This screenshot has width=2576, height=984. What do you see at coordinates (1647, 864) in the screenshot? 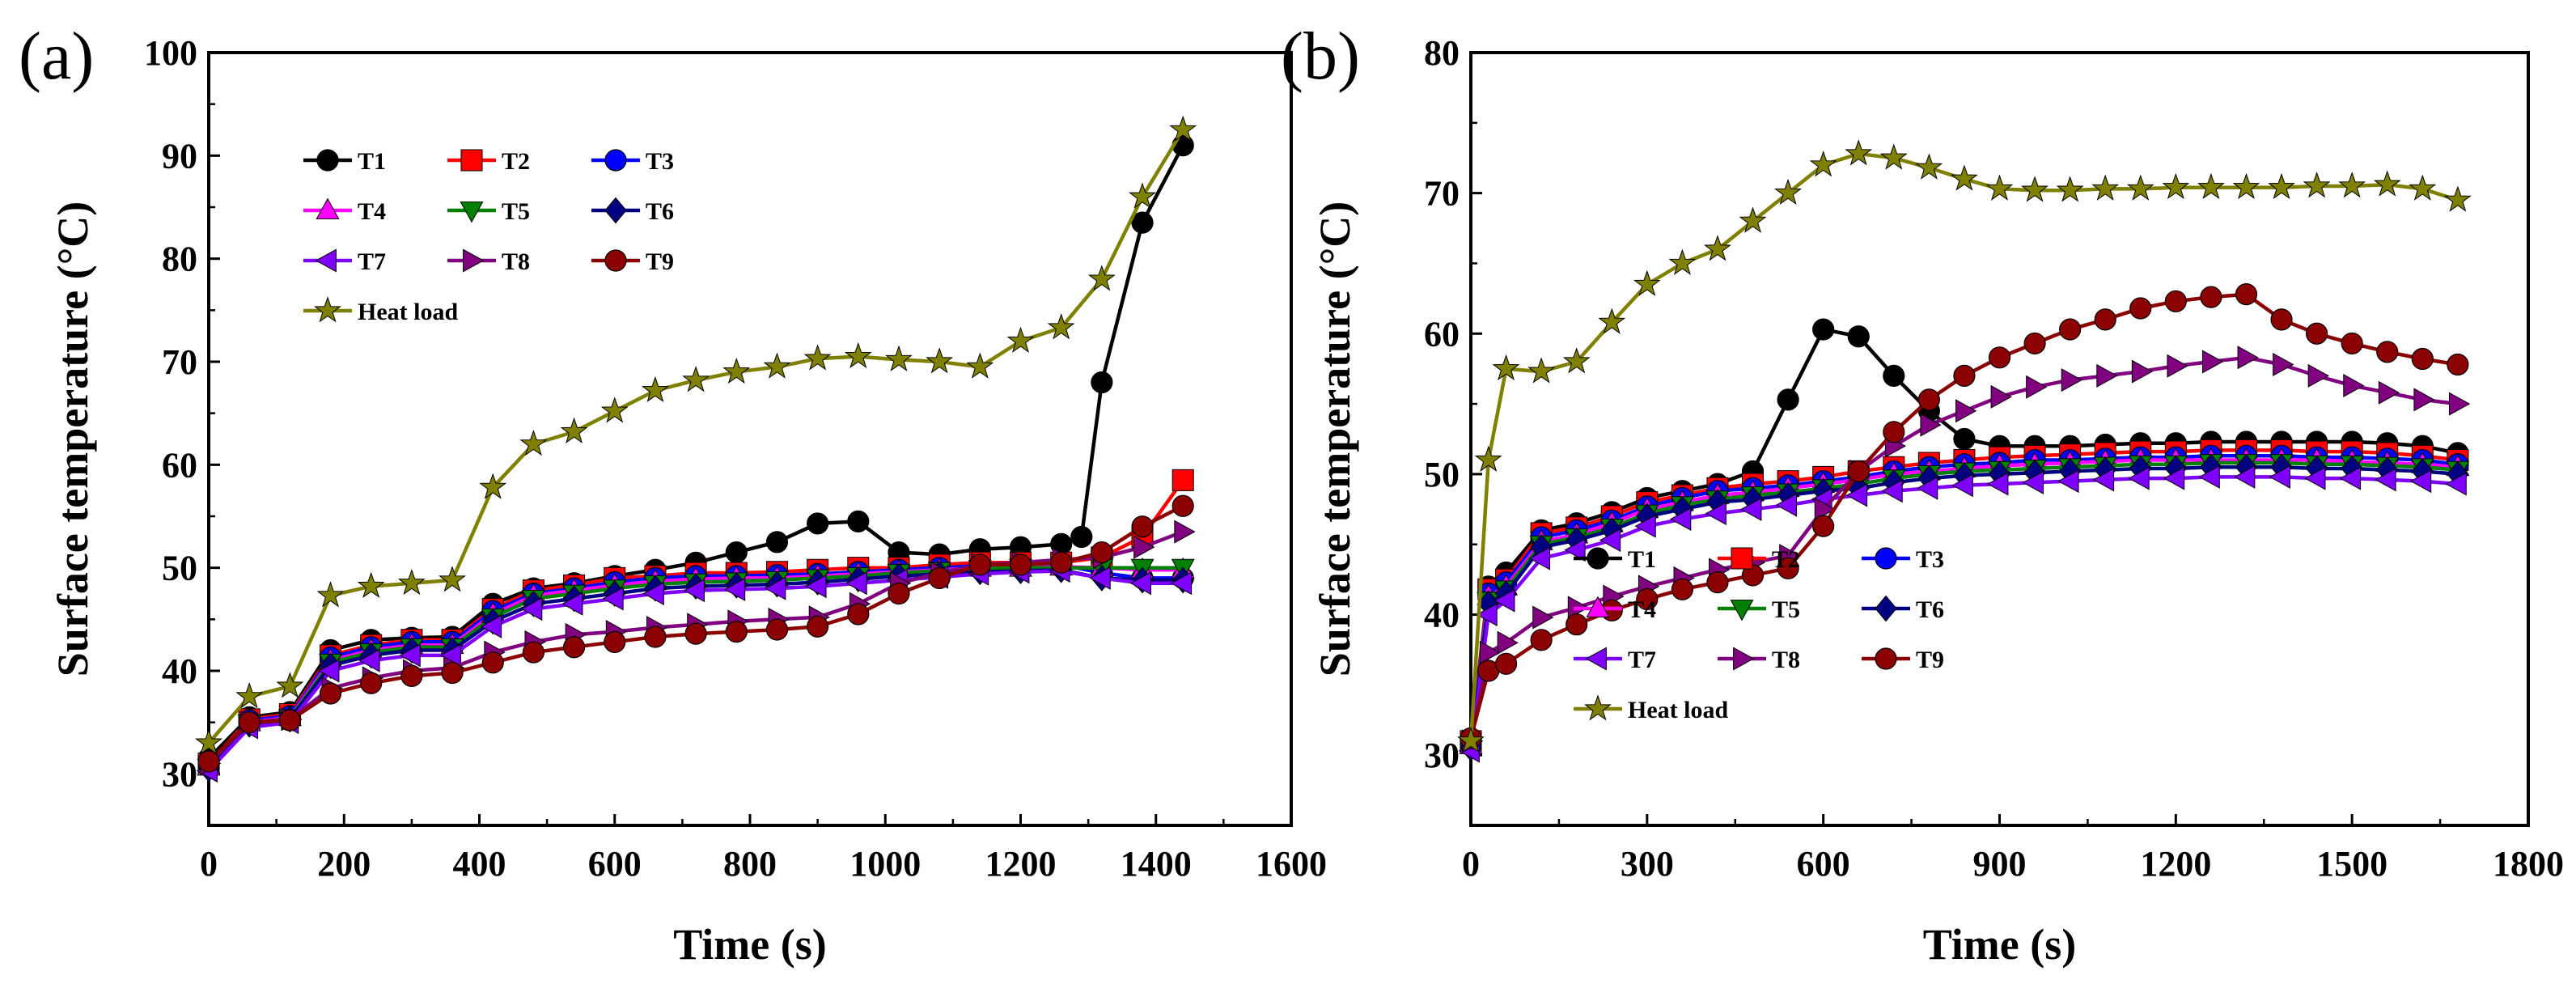
I see `x-tick-label: 300` at bounding box center [1647, 864].